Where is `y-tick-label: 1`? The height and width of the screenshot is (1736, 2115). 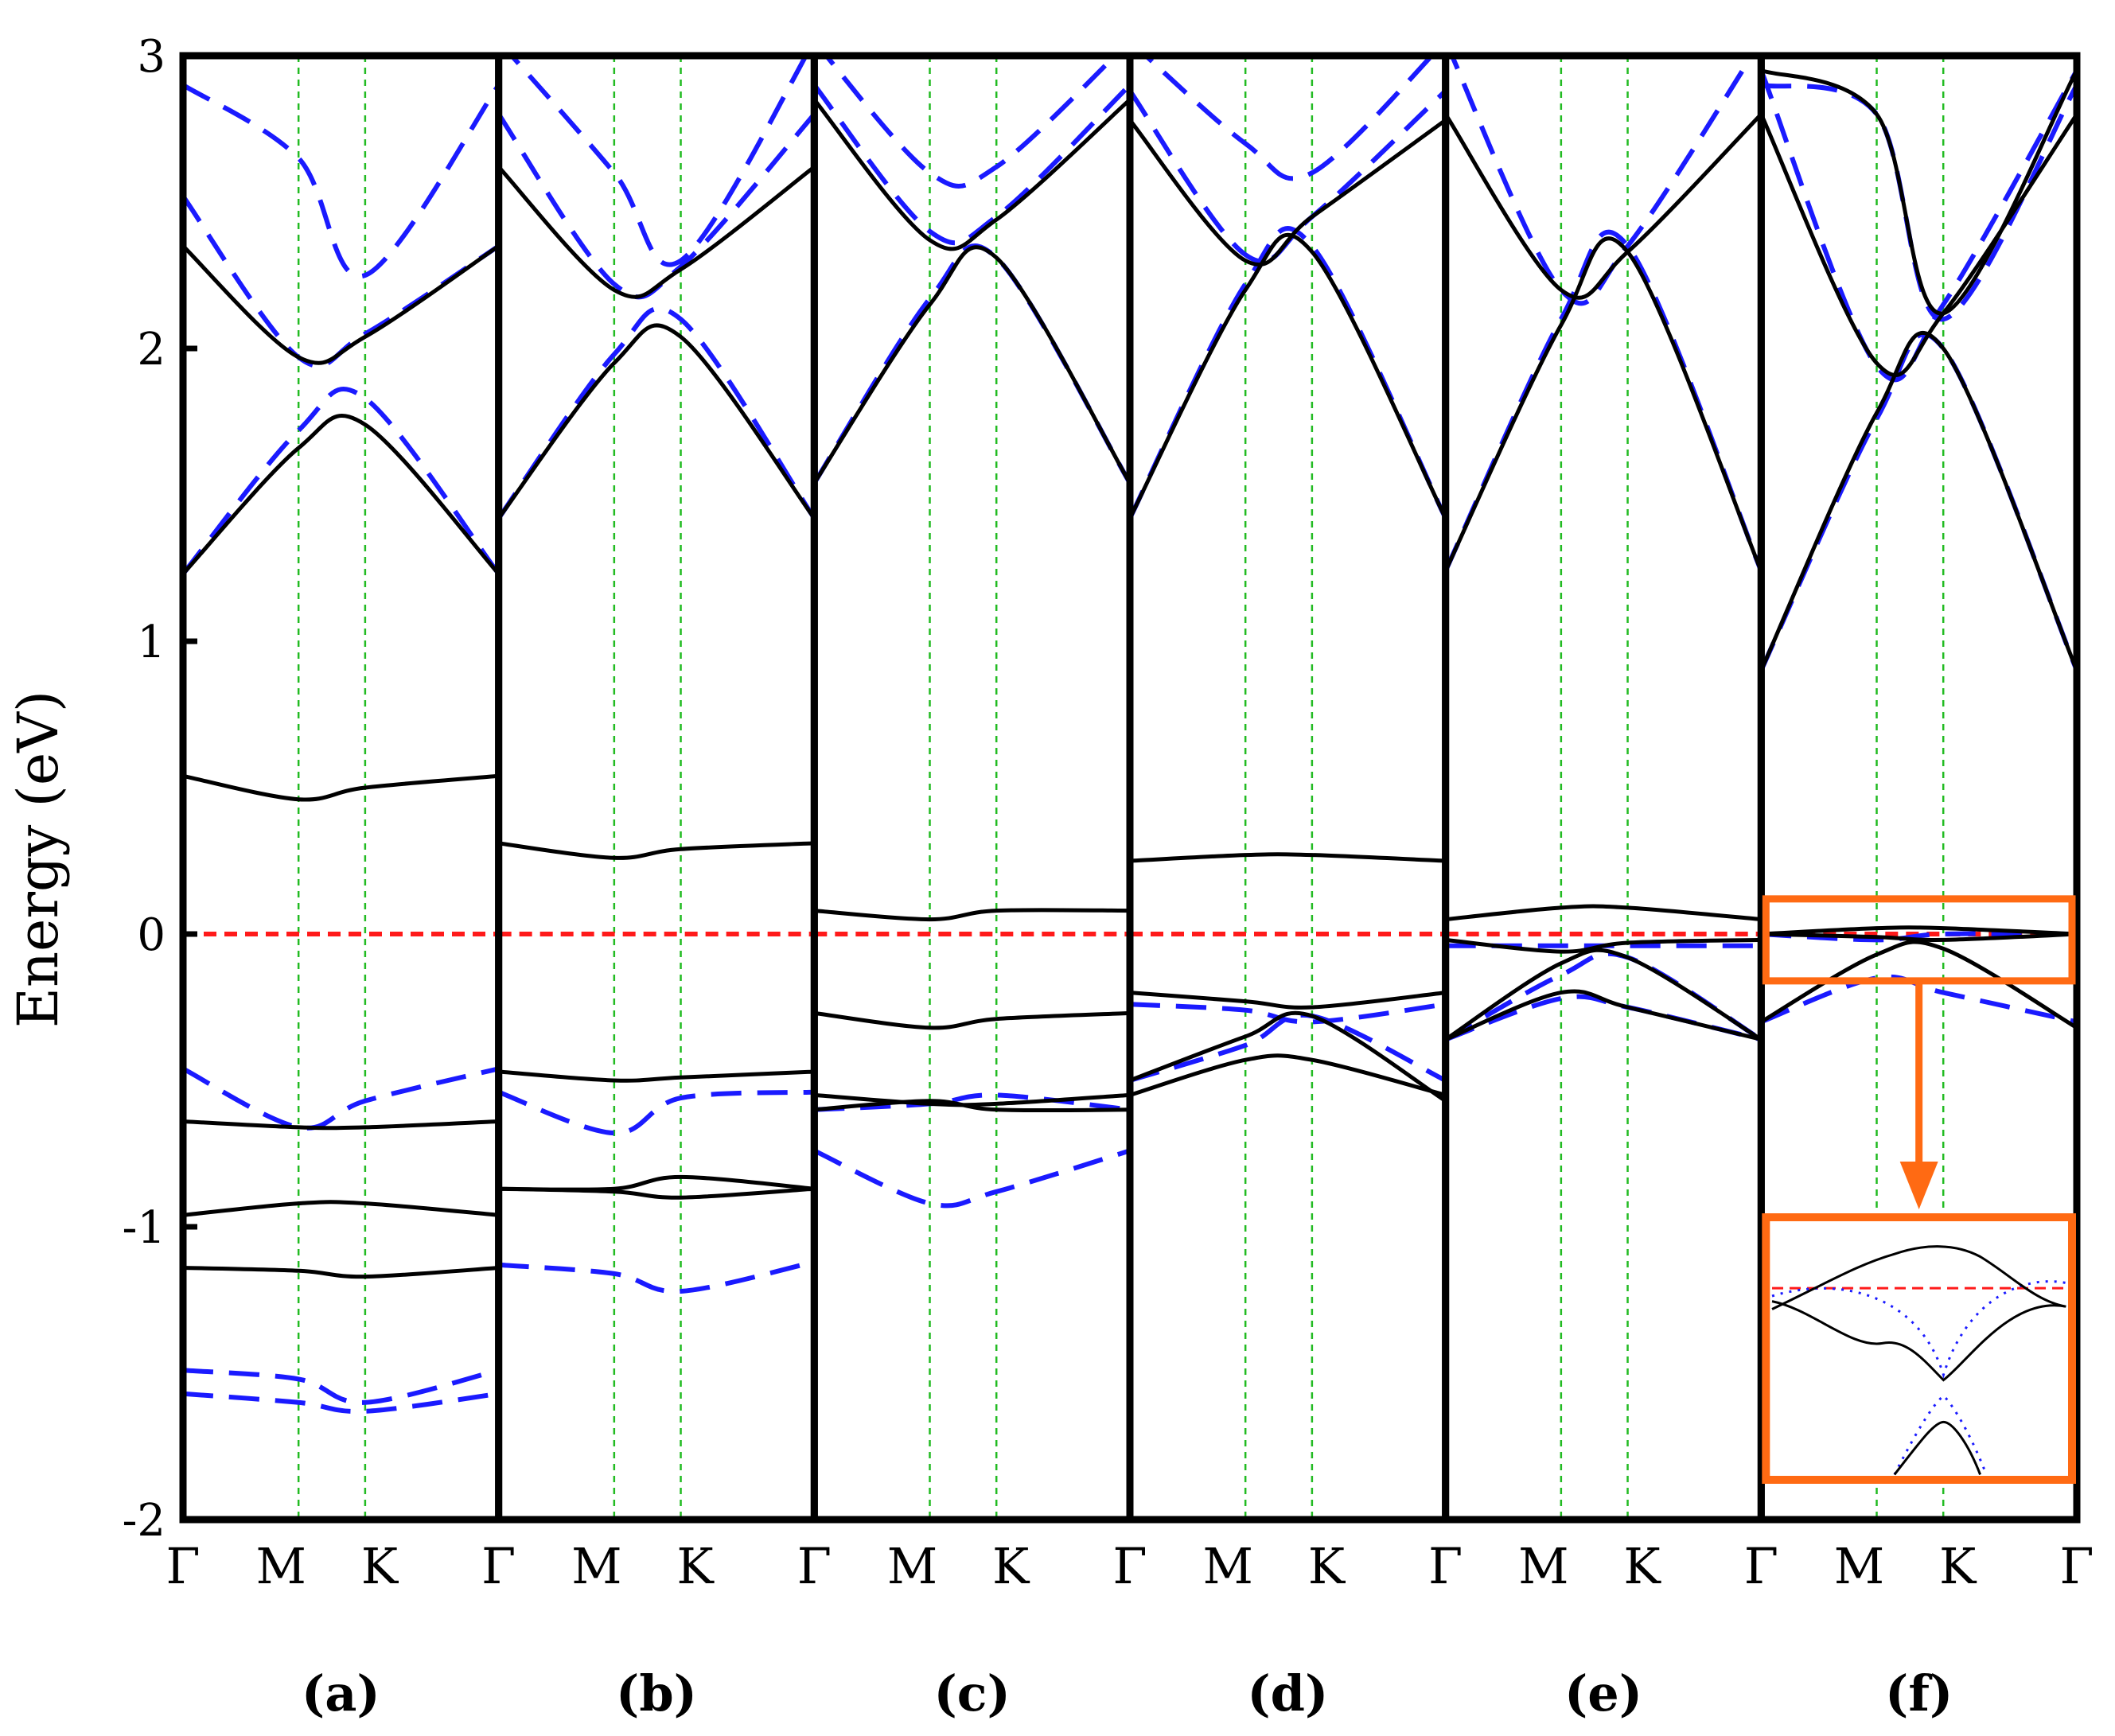 y-tick-label: 1 is located at coordinates (151, 642).